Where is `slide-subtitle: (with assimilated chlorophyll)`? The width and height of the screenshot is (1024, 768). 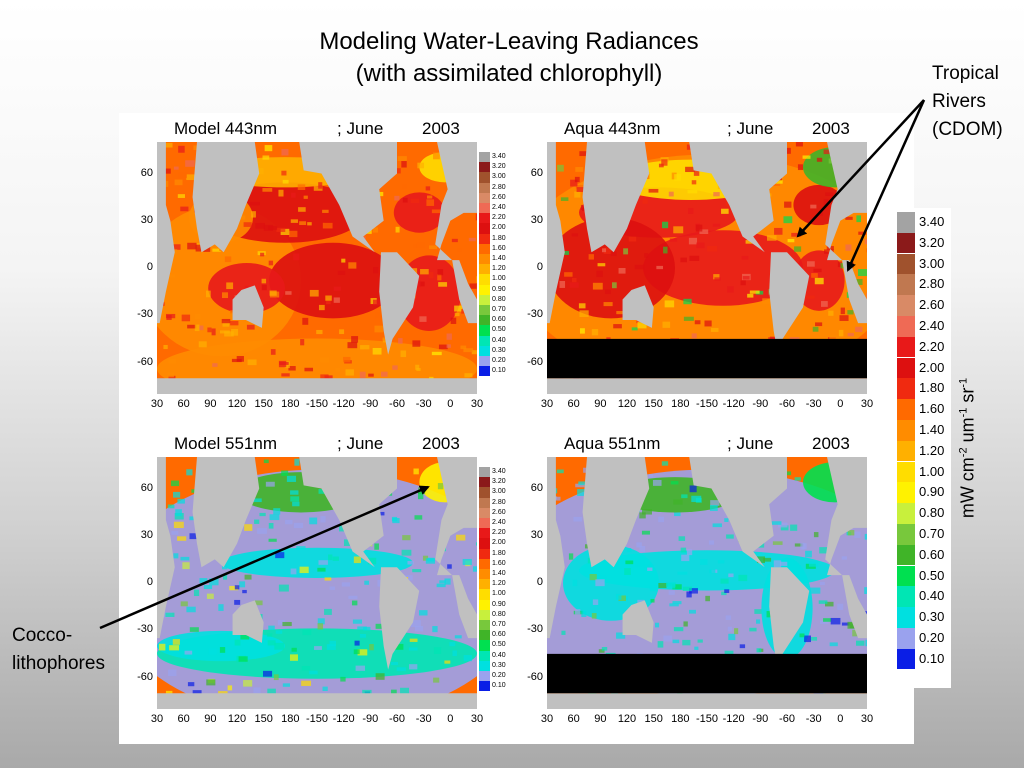
slide-subtitle: (with assimilated chlorophyll) is located at coordinates (509, 73).